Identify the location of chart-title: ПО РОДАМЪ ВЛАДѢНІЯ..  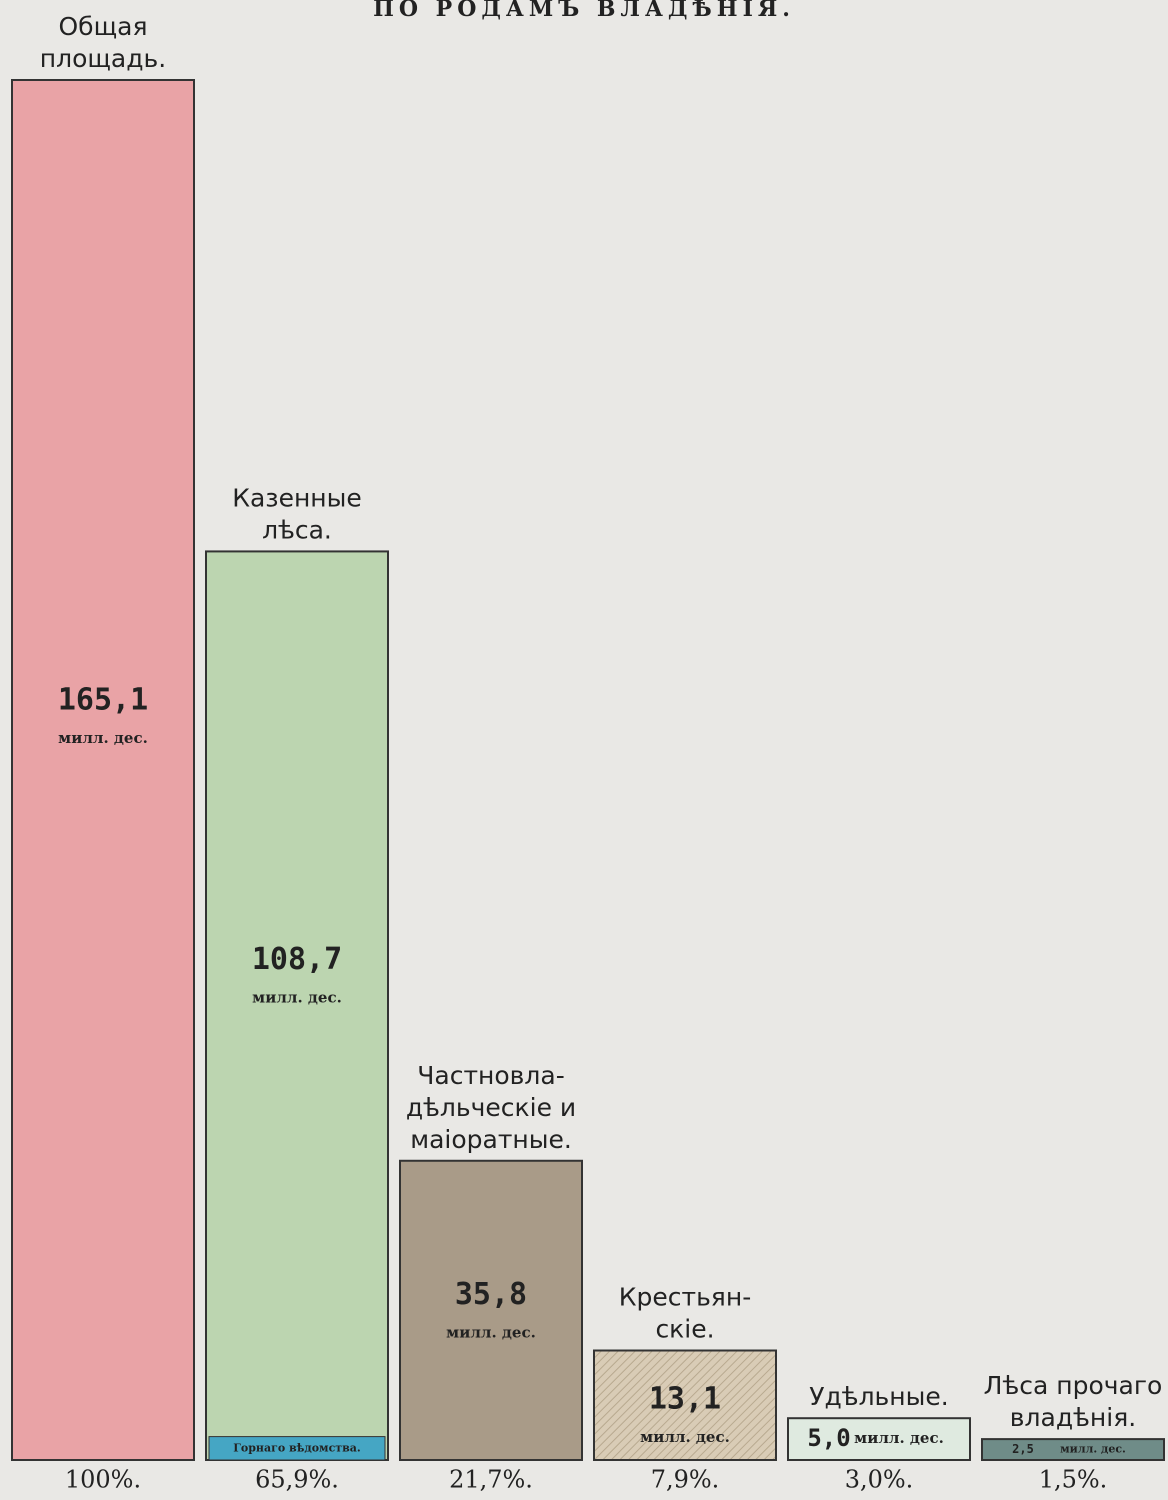
(584, 11).